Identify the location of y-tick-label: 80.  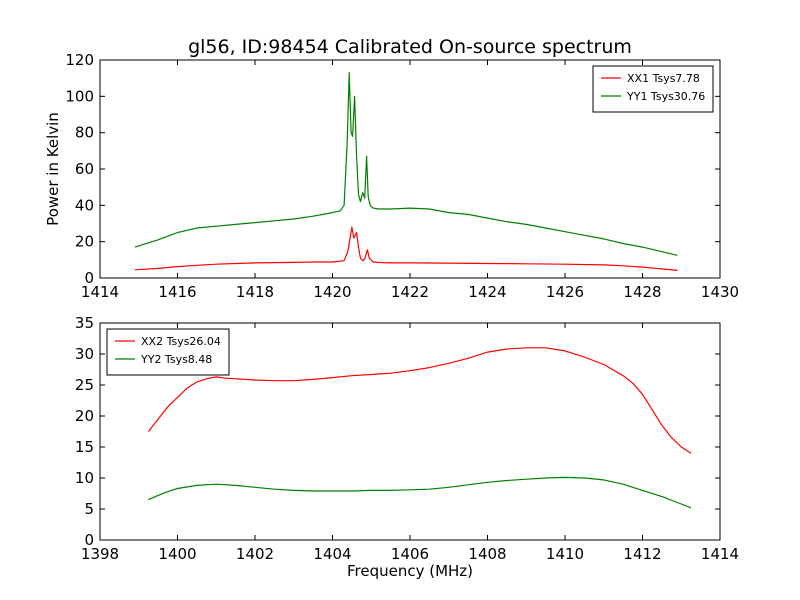
(84, 133).